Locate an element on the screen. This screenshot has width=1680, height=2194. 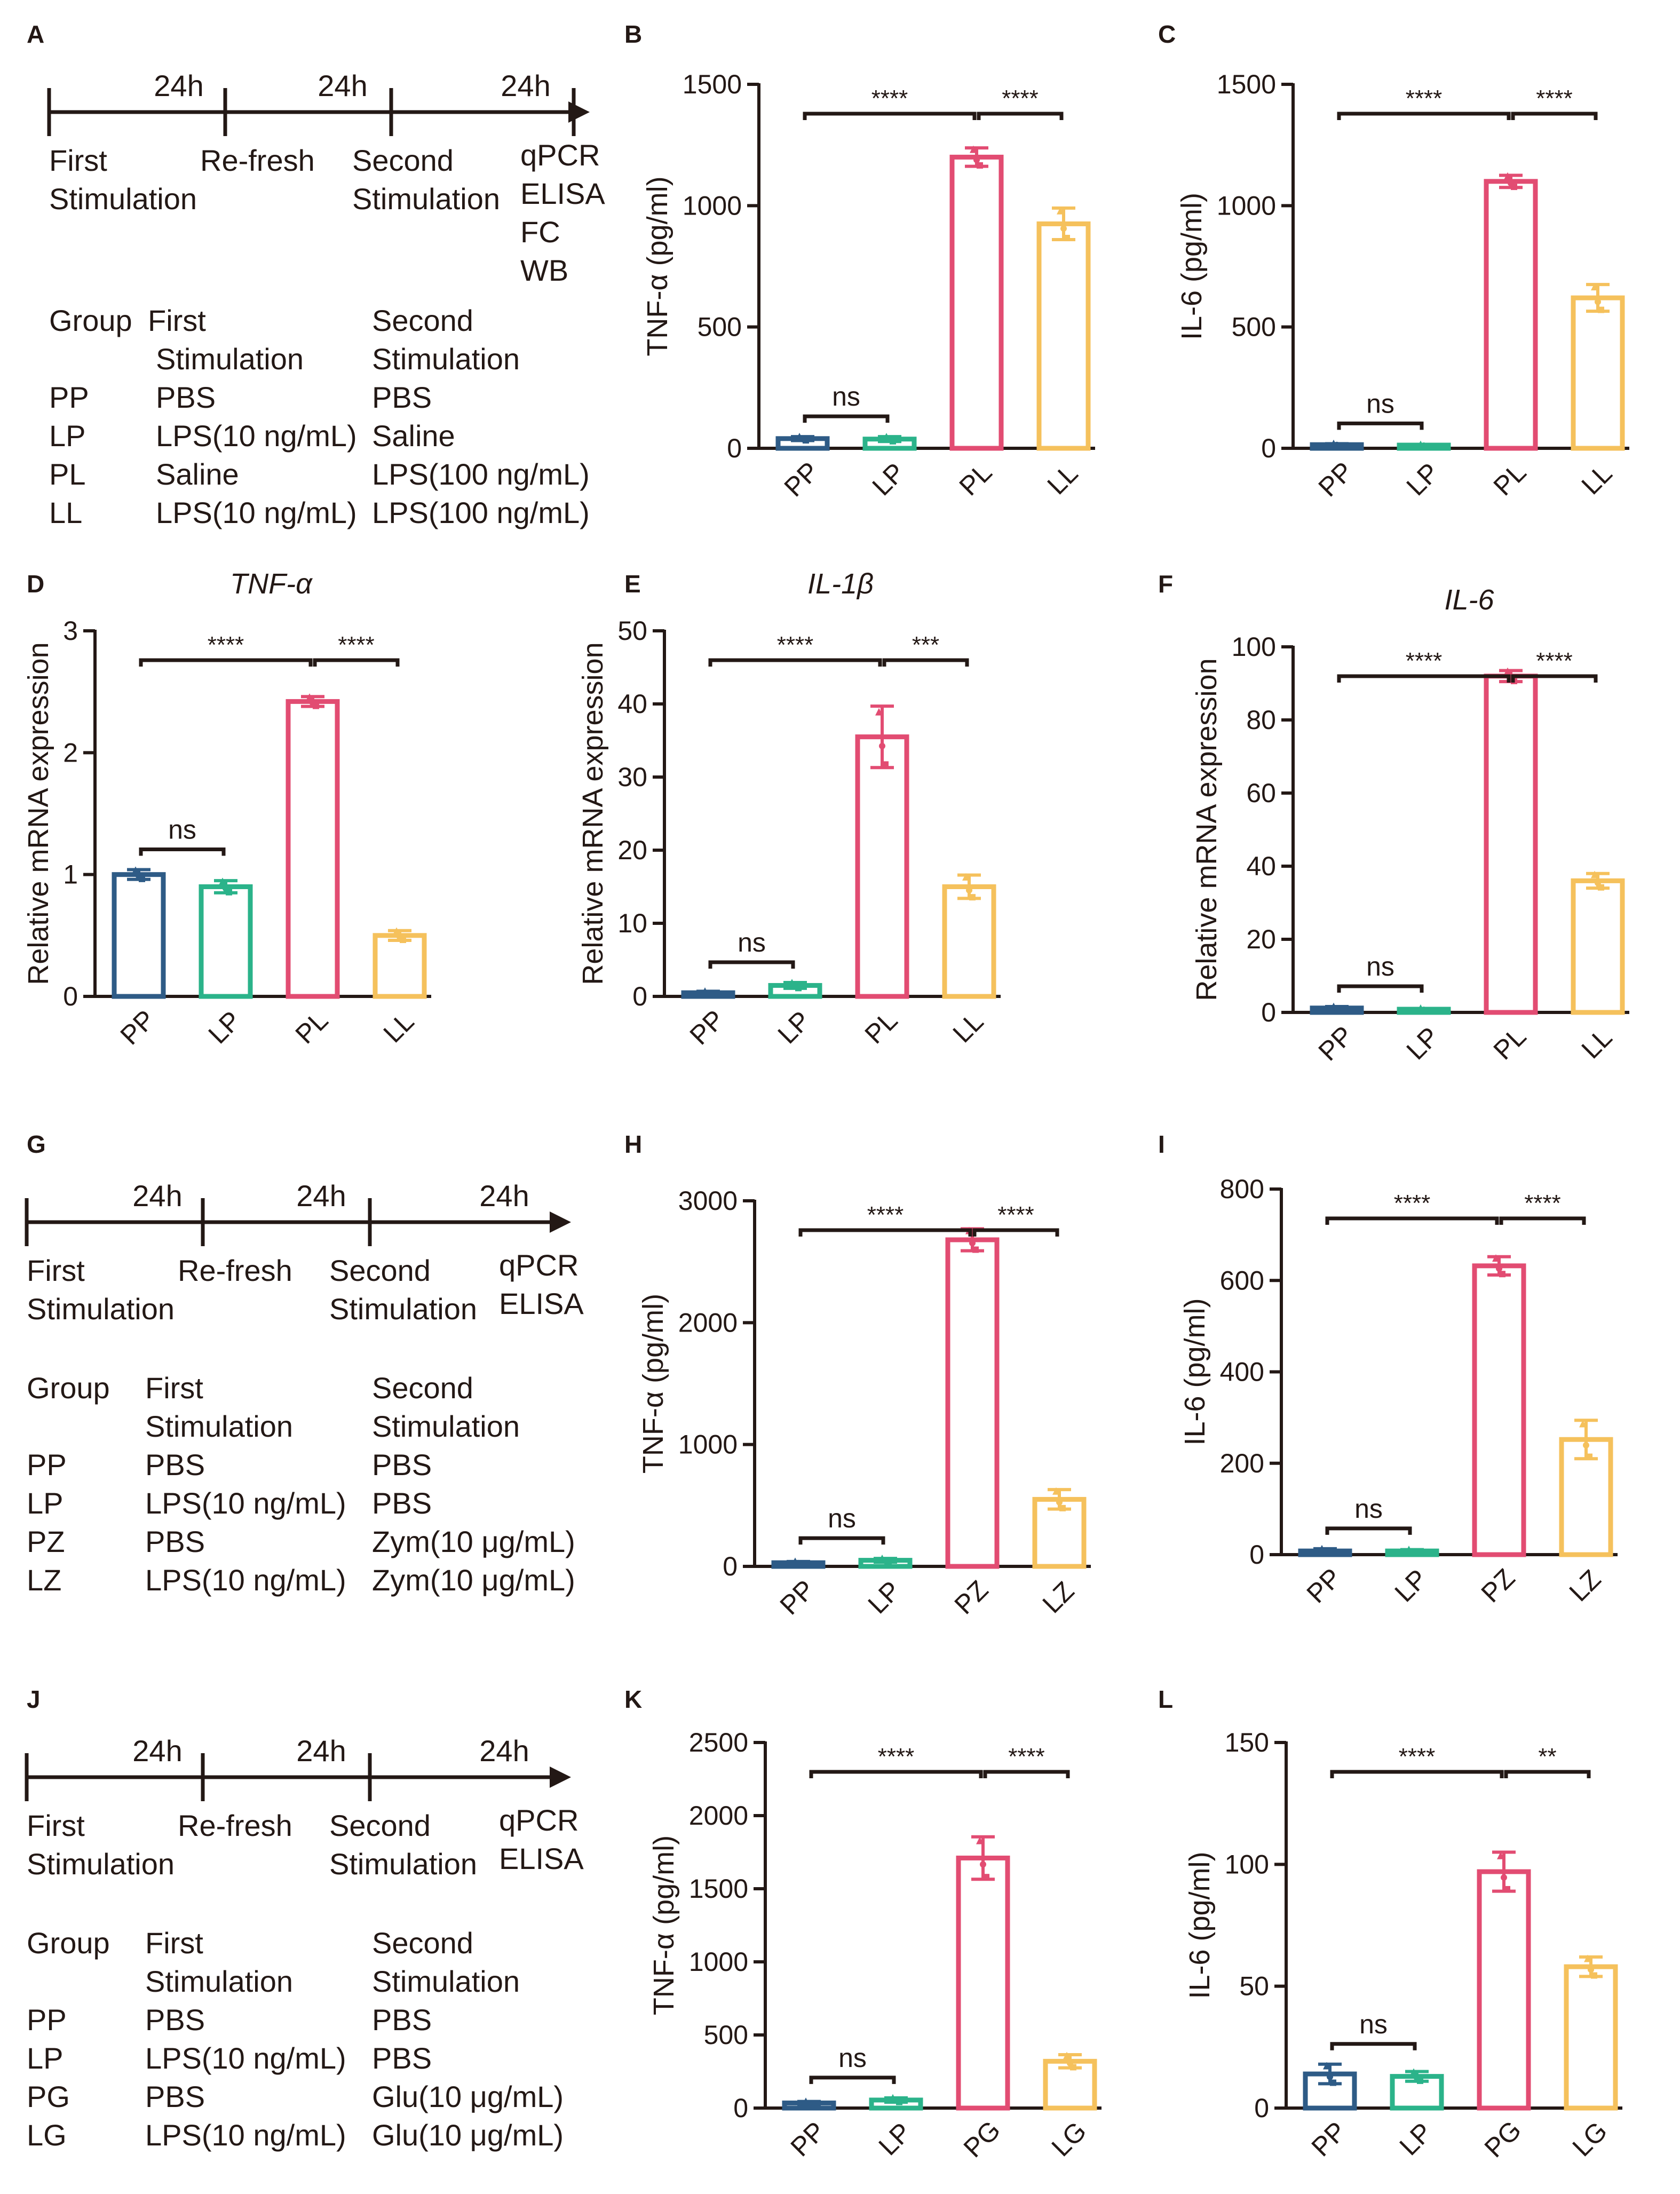
significance-label: ** is located at coordinates (1547, 1757).